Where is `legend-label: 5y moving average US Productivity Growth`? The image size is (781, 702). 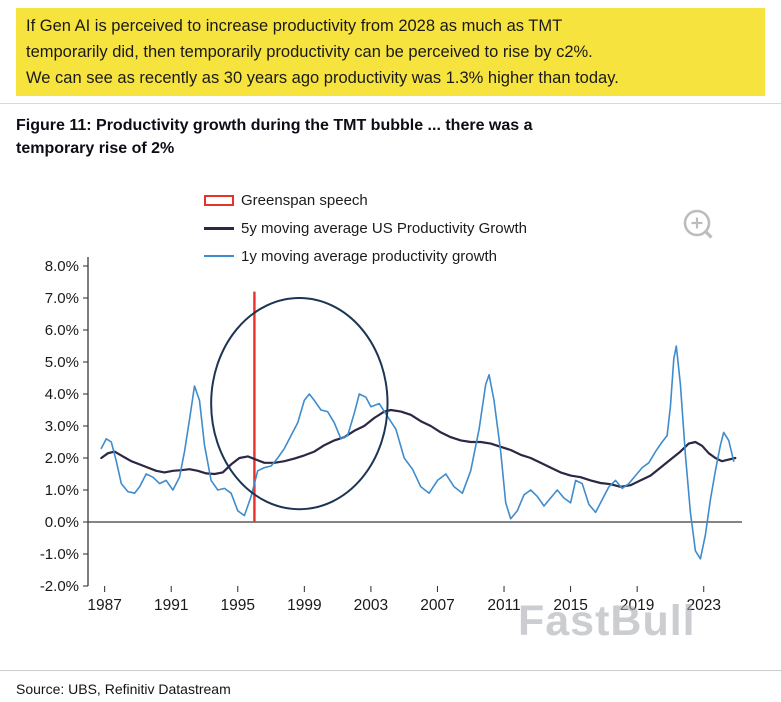 legend-label: 5y moving average US Productivity Growth is located at coordinates (384, 228).